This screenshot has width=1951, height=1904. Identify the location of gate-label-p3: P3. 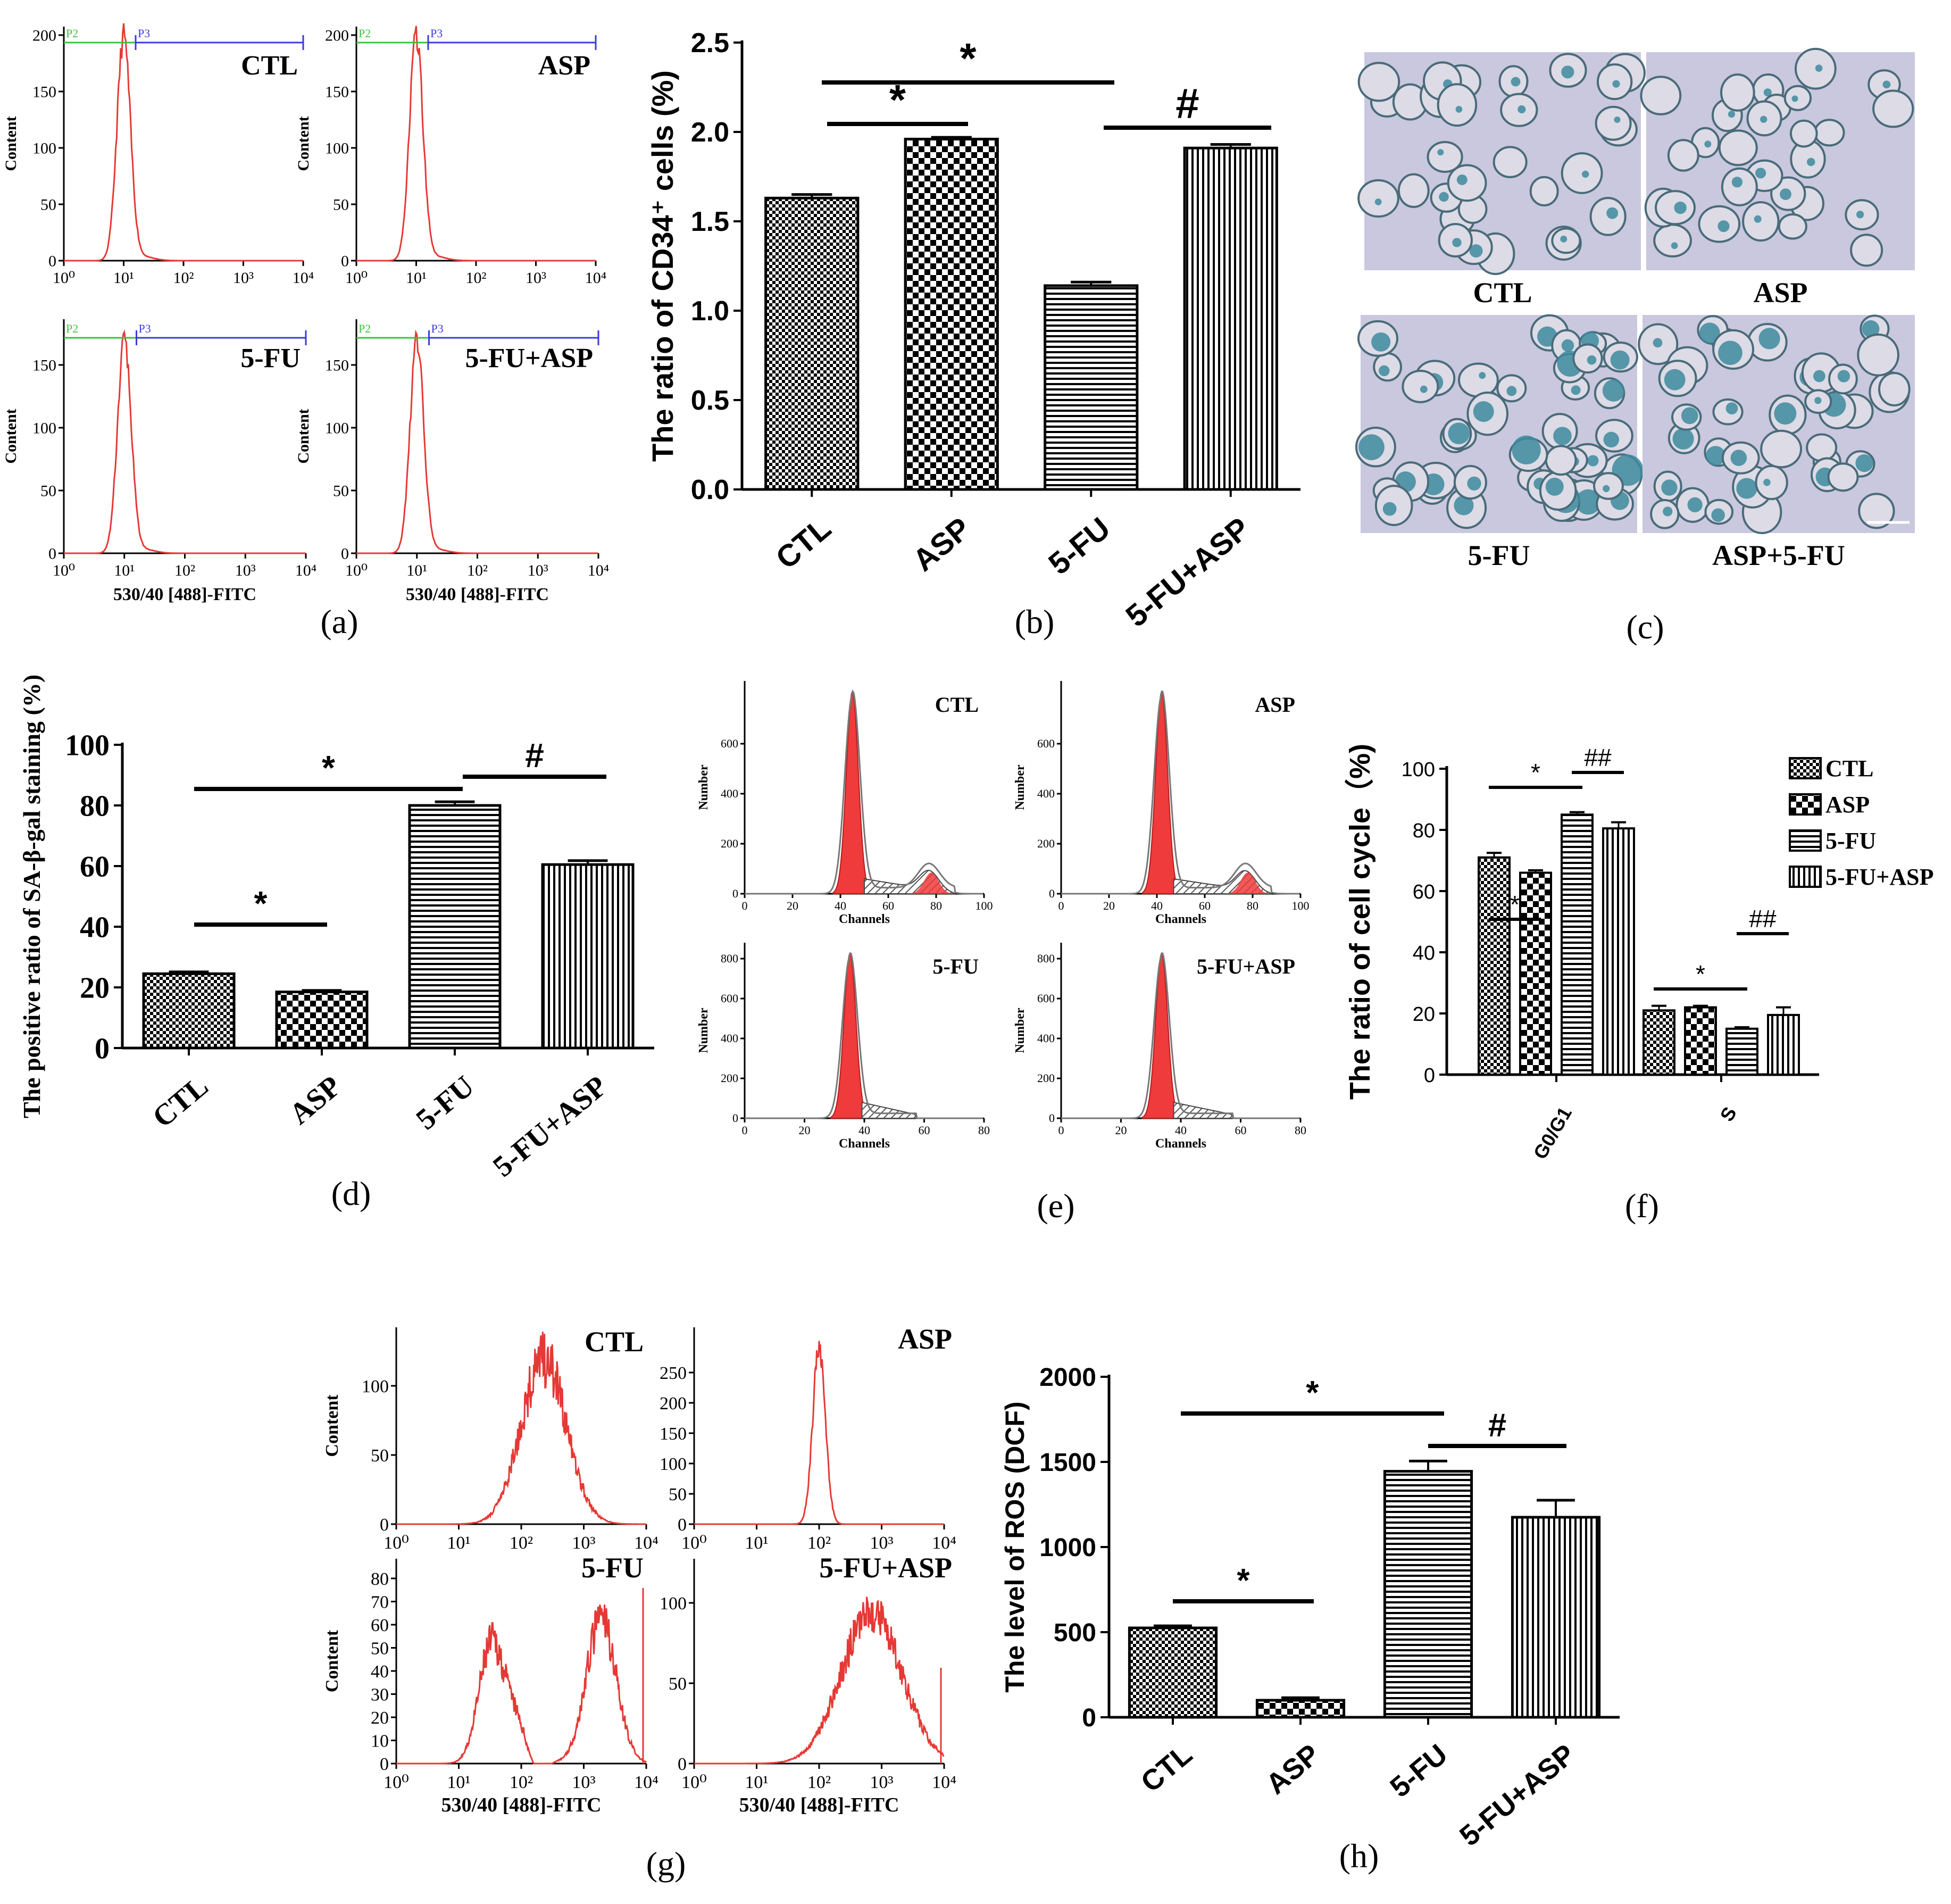
(436, 33).